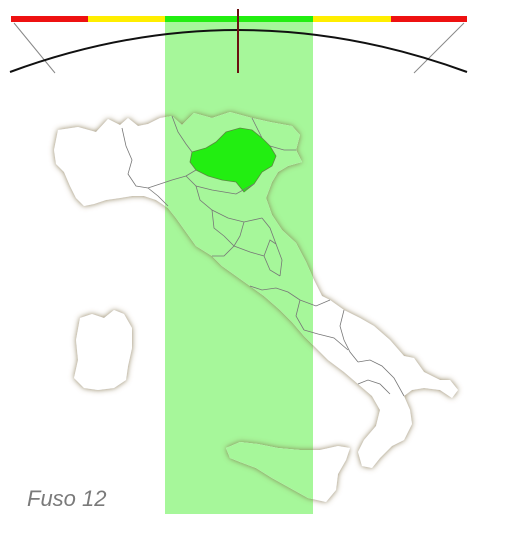  I want to click on sardinia, so click(103, 350).